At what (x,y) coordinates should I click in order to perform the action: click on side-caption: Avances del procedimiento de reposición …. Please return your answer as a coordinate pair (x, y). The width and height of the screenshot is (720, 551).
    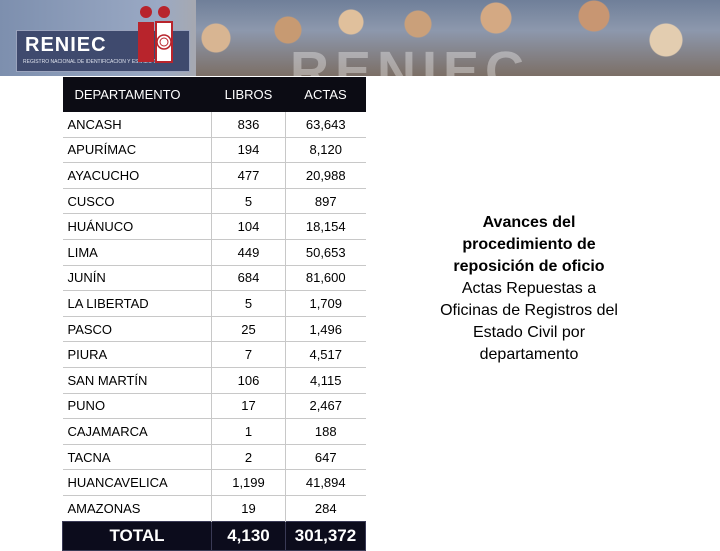
    Looking at the image, I should click on (529, 289).